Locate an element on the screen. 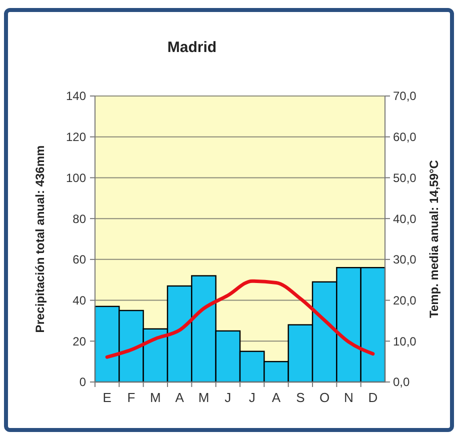 This screenshot has height=434, width=458. y2-tick-label: 50,0 is located at coordinates (405, 177).